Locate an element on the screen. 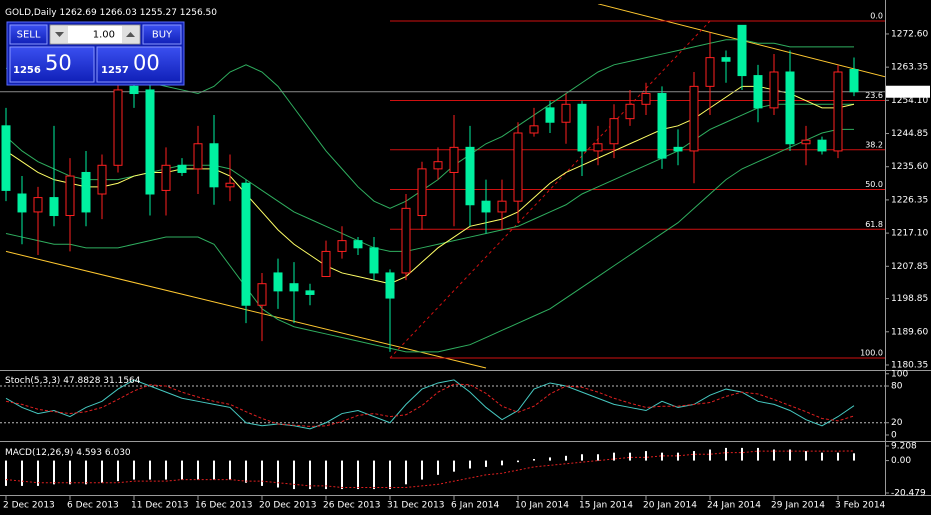 The width and height of the screenshot is (931, 515). macd-signal is located at coordinates (430, 469).